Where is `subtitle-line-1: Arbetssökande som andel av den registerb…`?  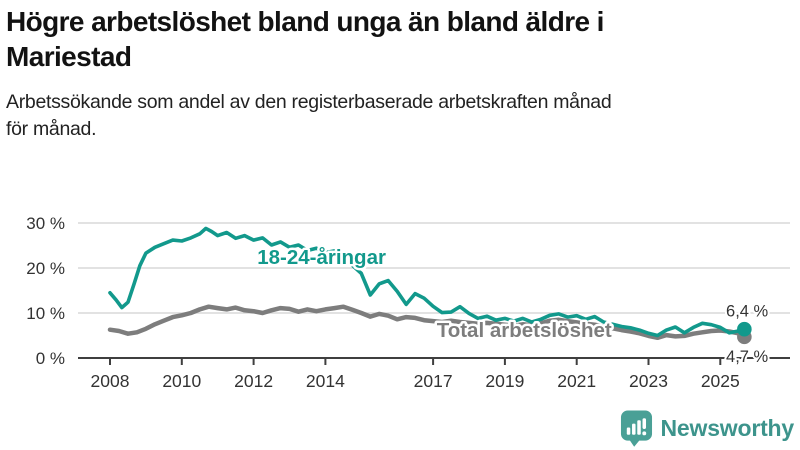 subtitle-line-1: Arbetssökande som andel av den registerb… is located at coordinates (309, 101).